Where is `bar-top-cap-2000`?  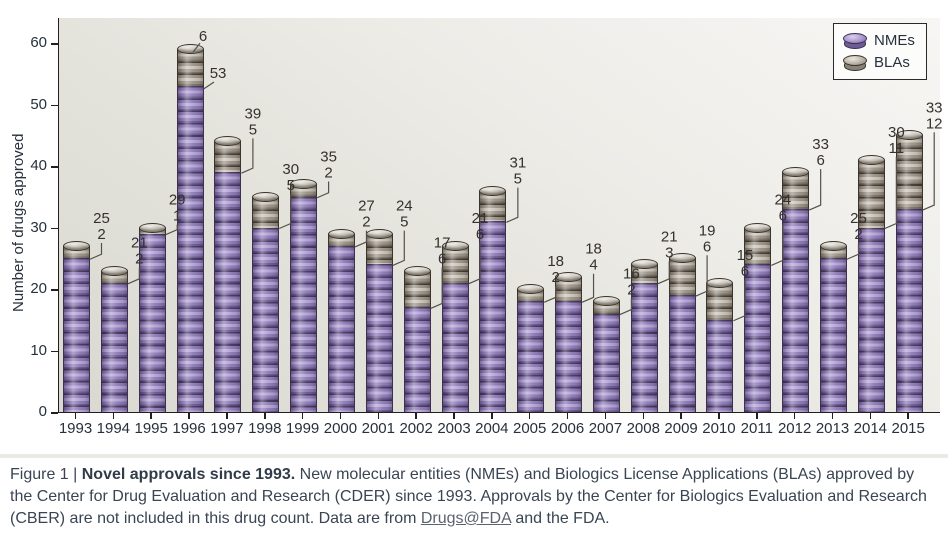
bar-top-cap-2000 is located at coordinates (341, 233).